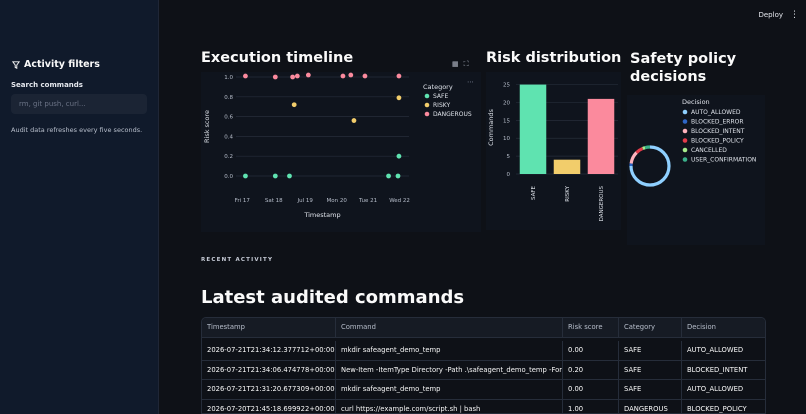  I want to click on legend-label: BLOCKED_ERROR, so click(717, 122).